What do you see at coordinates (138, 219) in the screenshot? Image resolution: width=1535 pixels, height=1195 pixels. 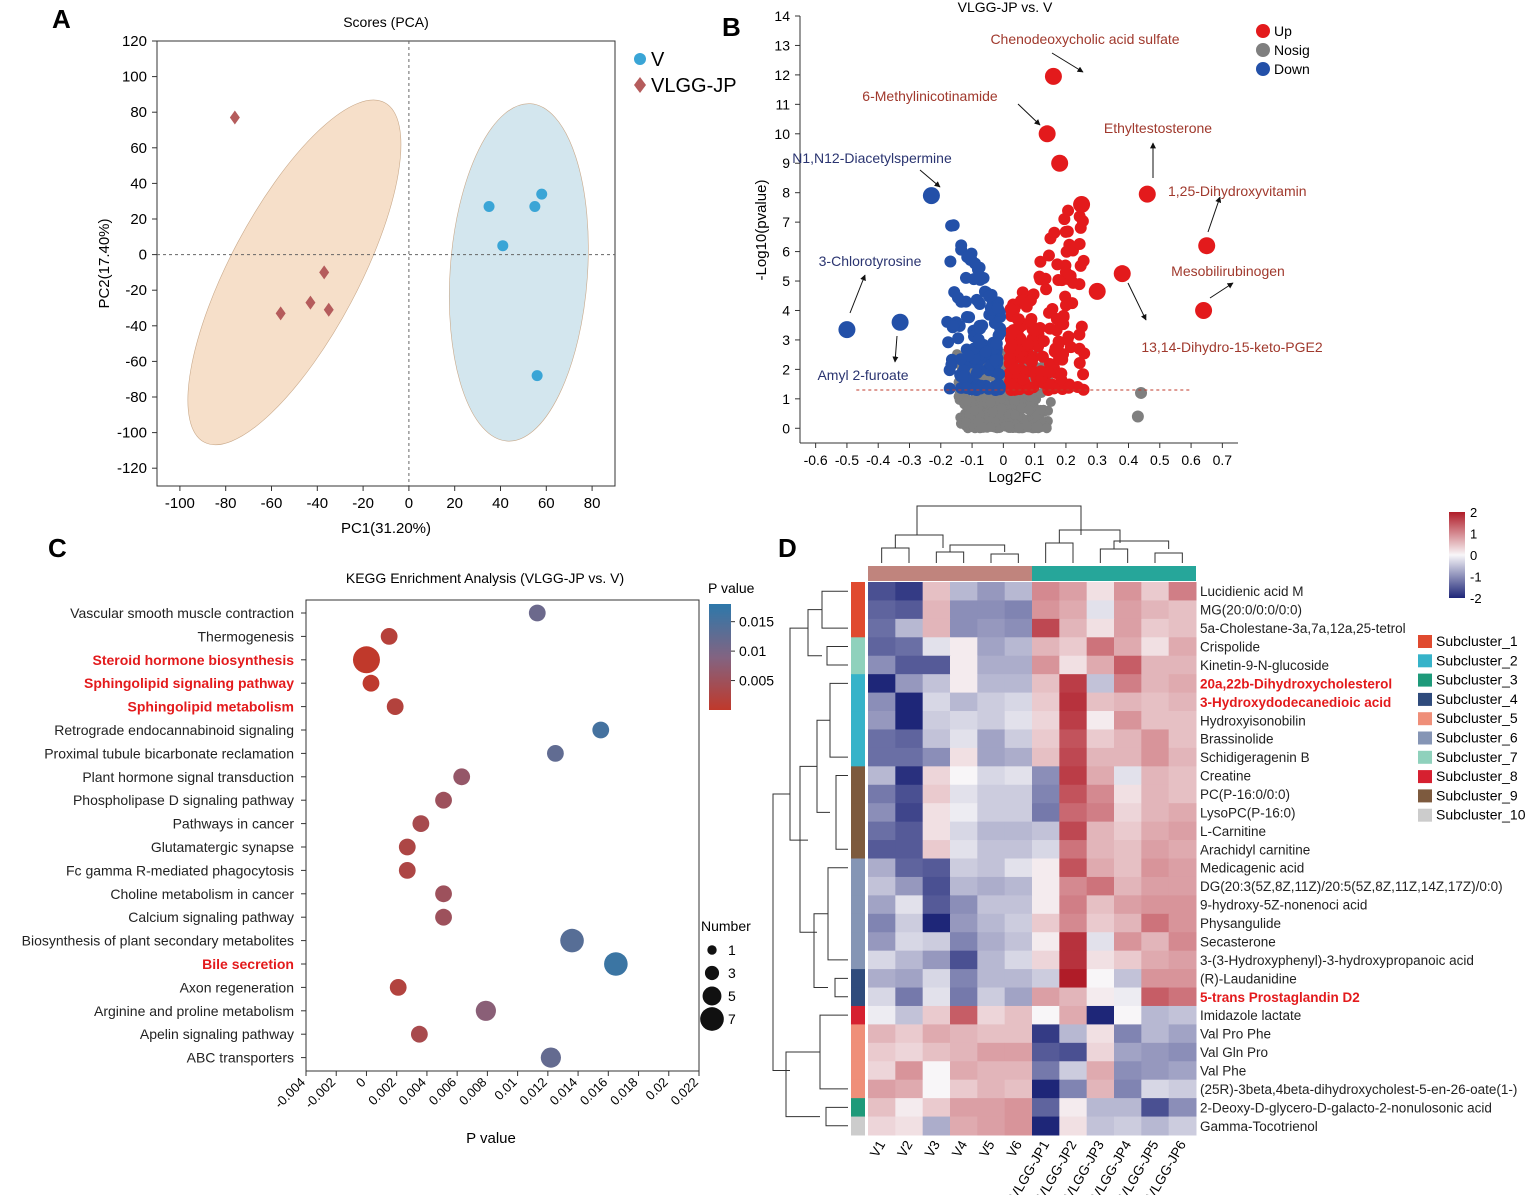 I see `pca-ytick-label: 20` at bounding box center [138, 219].